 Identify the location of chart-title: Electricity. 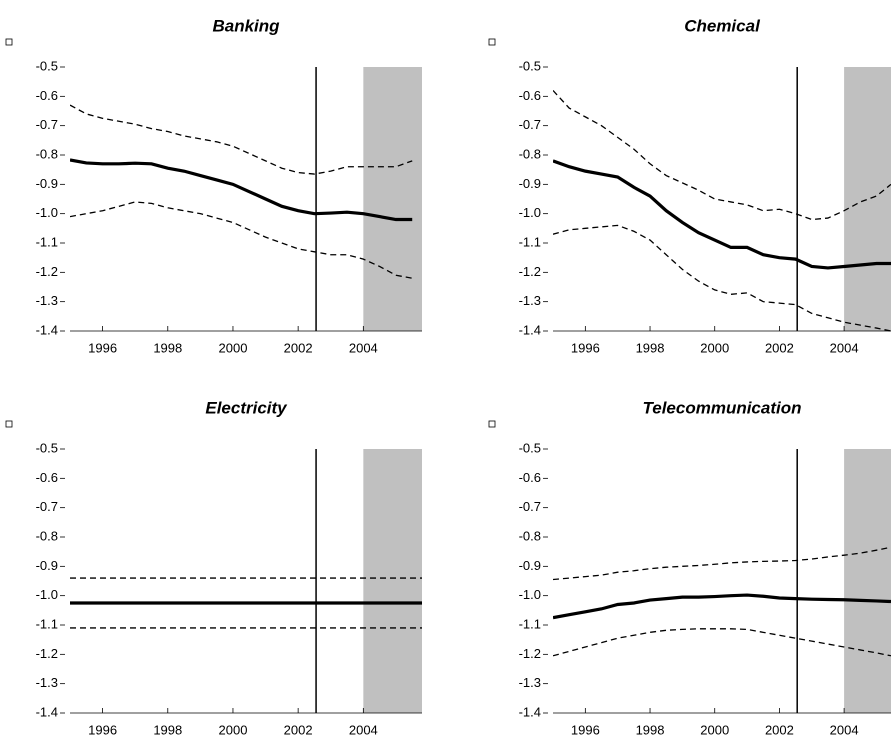
(246, 407).